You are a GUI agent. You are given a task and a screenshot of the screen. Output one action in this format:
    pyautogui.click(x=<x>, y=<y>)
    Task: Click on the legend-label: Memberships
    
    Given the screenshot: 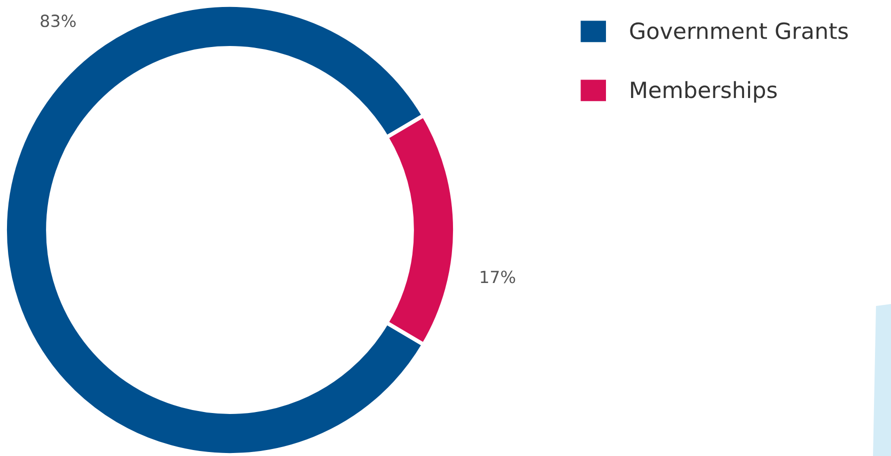 What is the action you would take?
    pyautogui.click(x=704, y=92)
    